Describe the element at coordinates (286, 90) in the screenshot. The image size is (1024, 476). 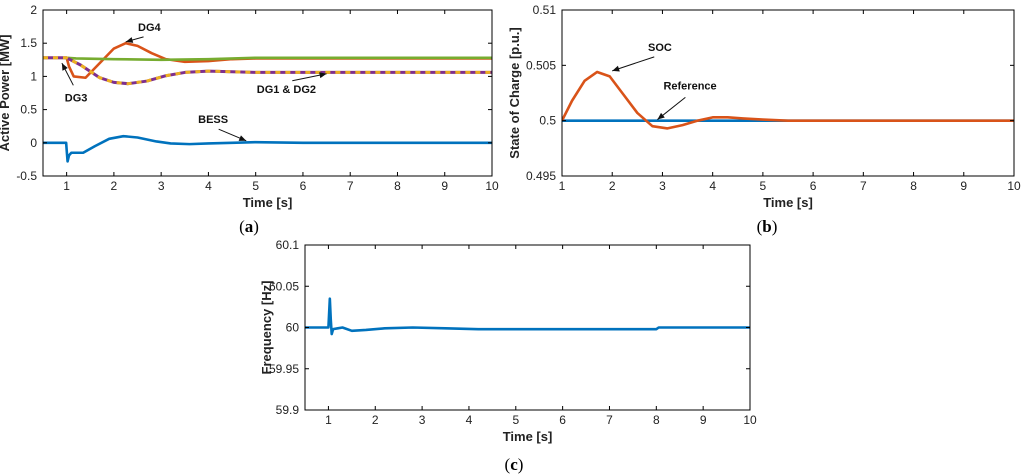
I see `annotation-dg1-dg2: DG1 & DG2` at that location.